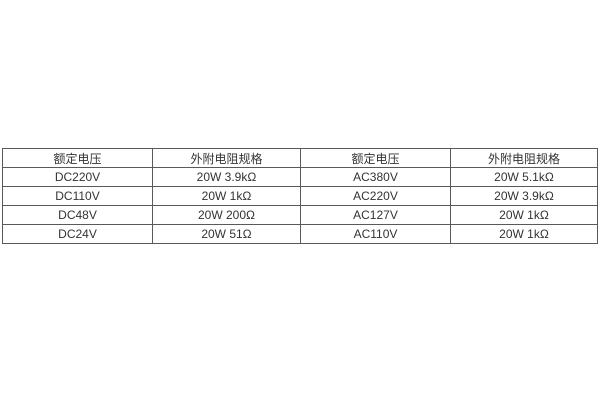  I want to click on table-row: DC48V 20W 200Ω AC127V 20W 1kΩ, so click(300, 215).